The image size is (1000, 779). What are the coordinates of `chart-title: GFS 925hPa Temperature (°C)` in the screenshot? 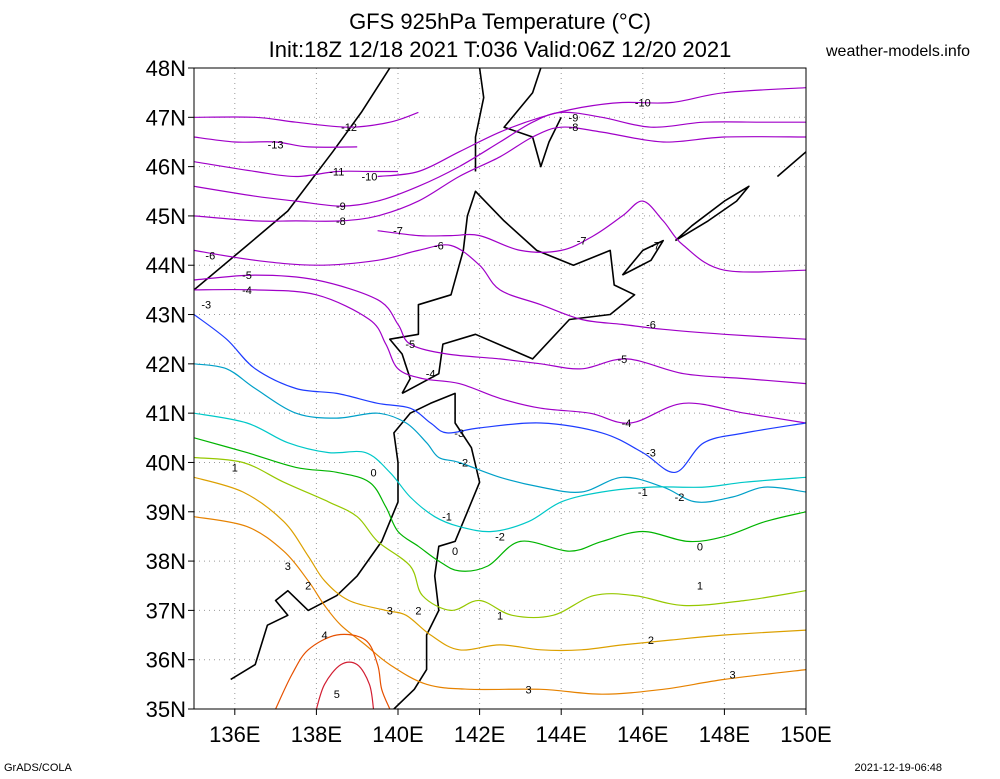 It's located at (500, 21).